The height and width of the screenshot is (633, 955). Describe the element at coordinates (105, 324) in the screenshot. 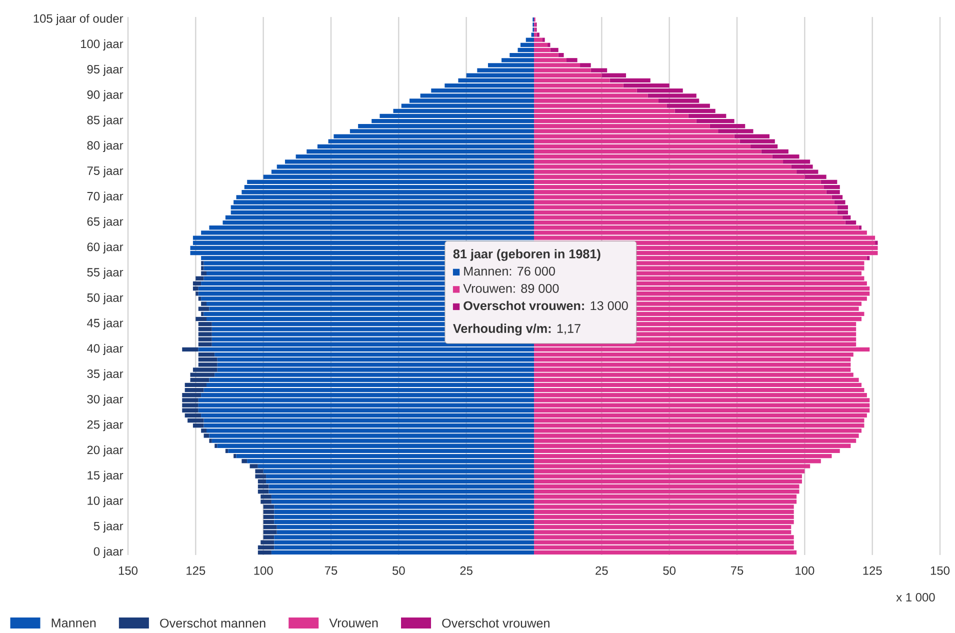

I see `y-tick-label: 45 jaar` at that location.